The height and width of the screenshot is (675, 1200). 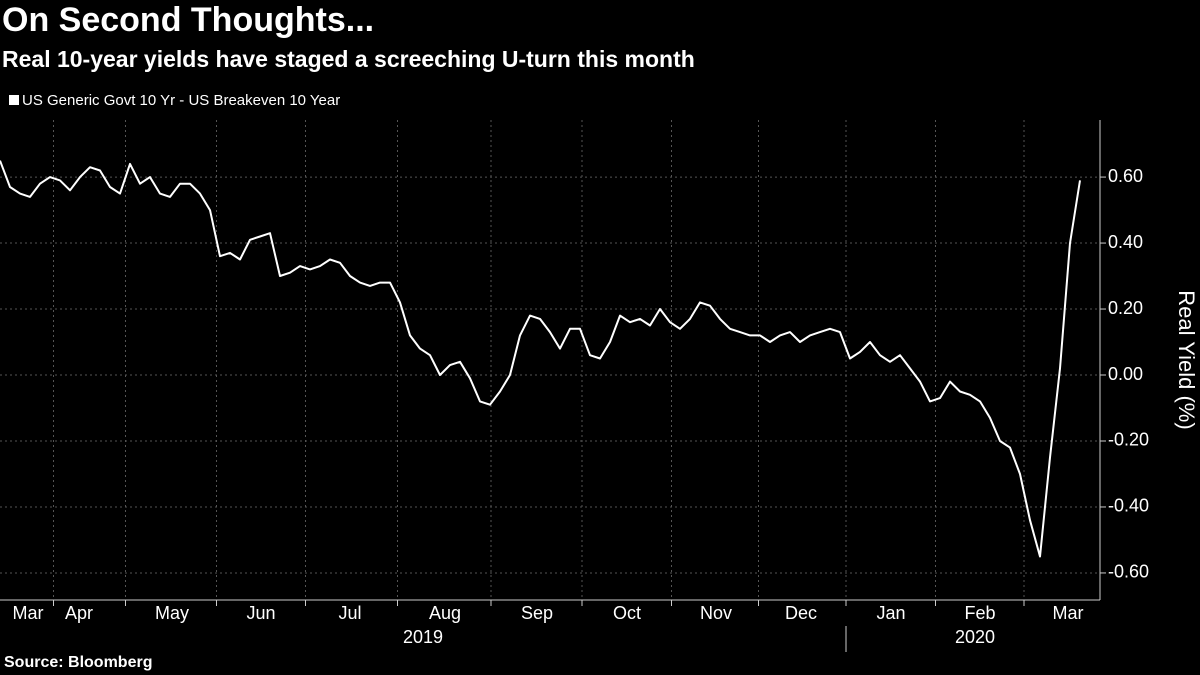 What do you see at coordinates (975, 637) in the screenshot?
I see `year-label: 2020` at bounding box center [975, 637].